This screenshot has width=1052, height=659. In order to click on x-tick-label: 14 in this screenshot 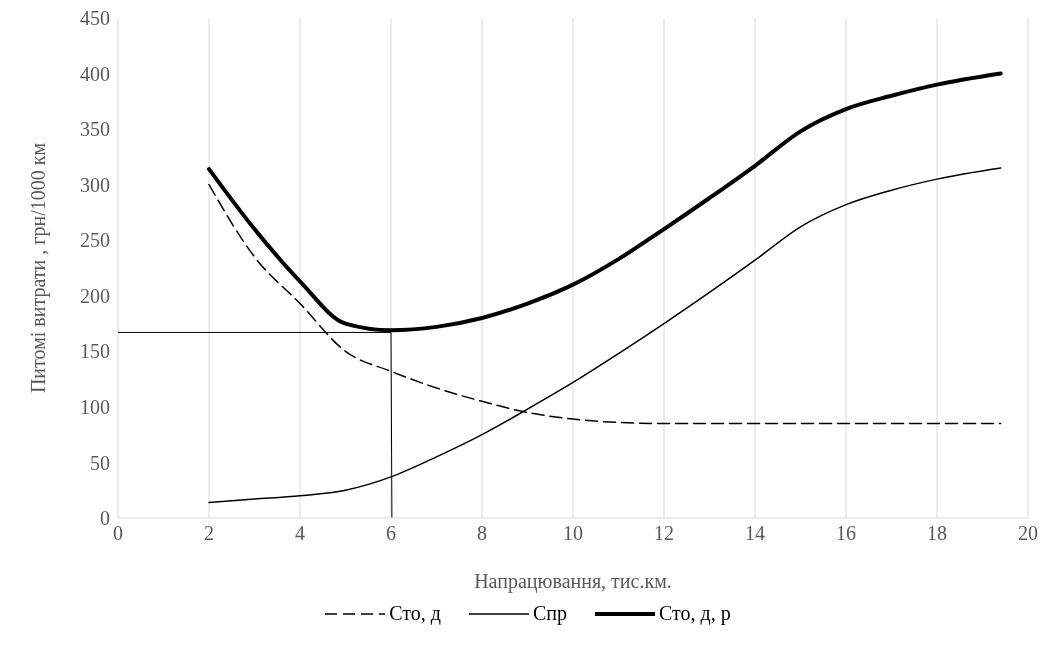, I will do `click(755, 533)`.